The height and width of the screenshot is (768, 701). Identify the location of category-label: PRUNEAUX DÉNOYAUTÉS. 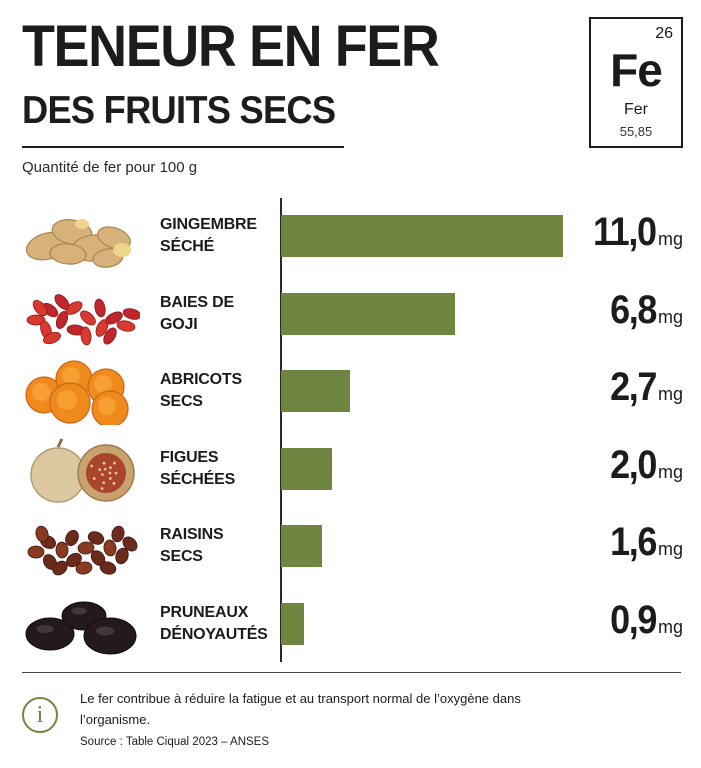
(214, 623).